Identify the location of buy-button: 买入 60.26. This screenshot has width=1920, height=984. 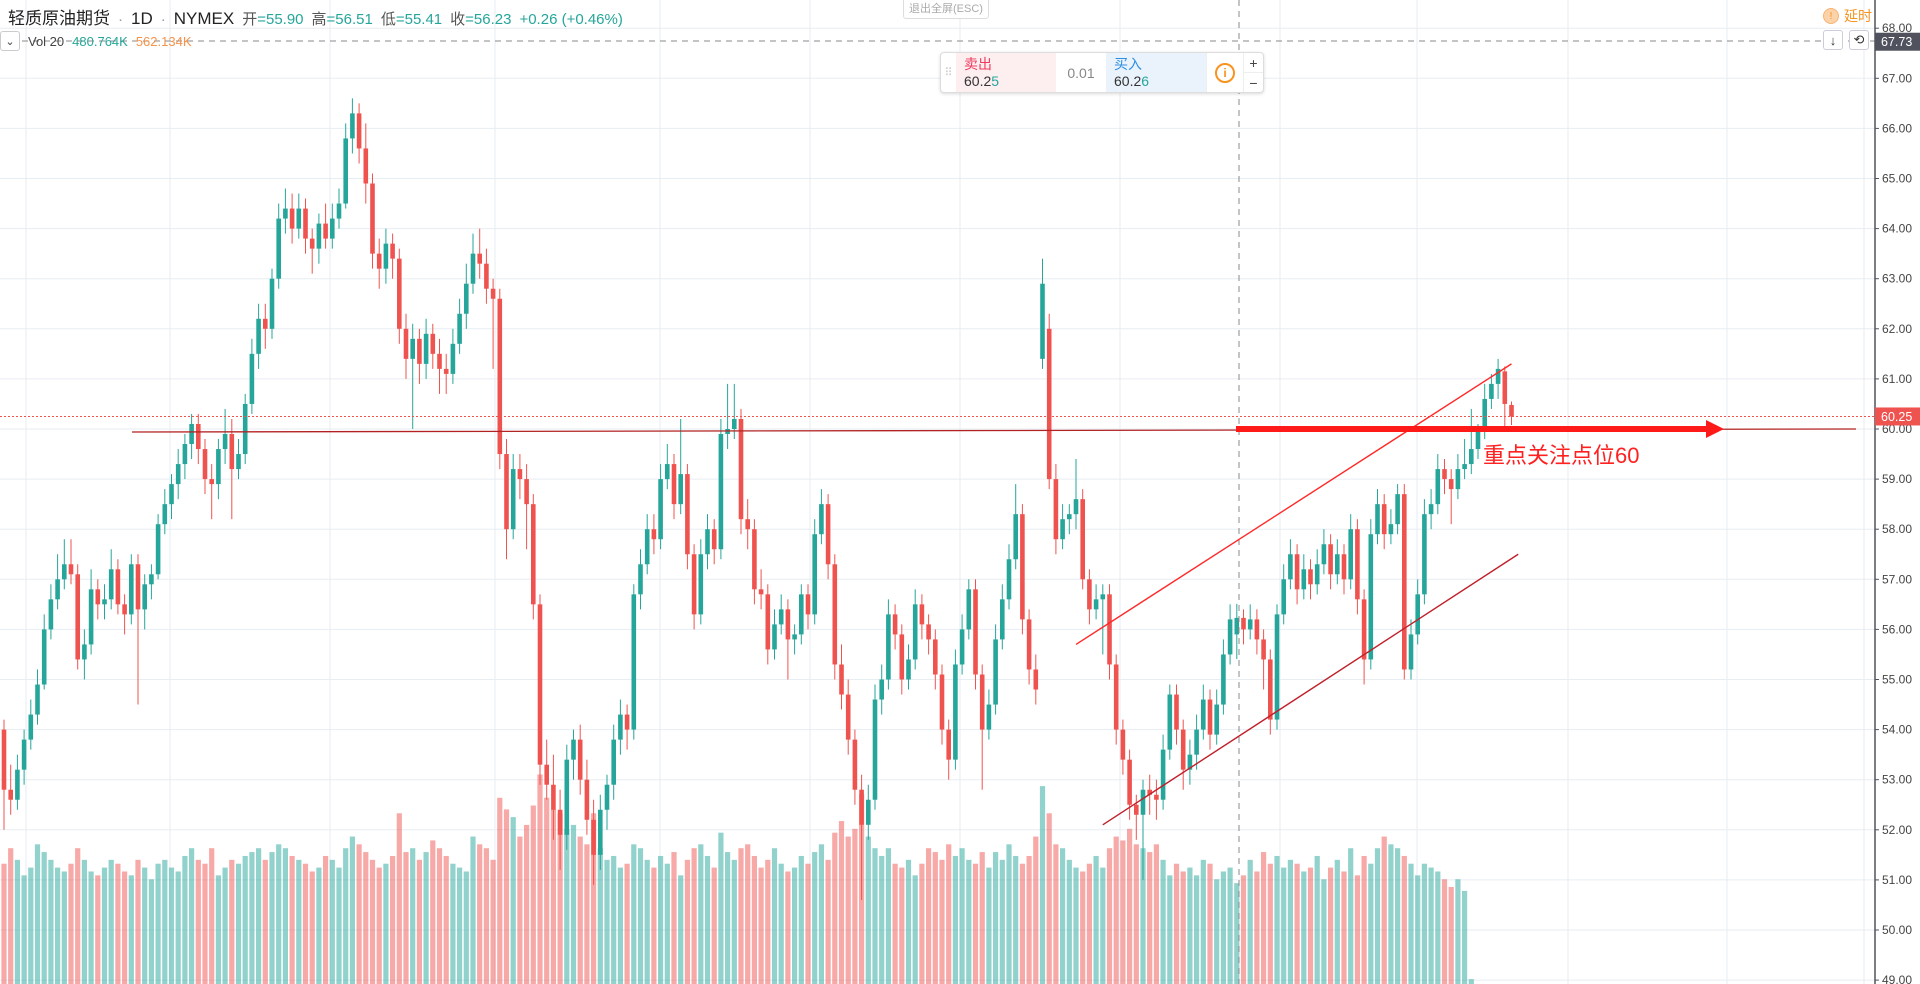
(1156, 72).